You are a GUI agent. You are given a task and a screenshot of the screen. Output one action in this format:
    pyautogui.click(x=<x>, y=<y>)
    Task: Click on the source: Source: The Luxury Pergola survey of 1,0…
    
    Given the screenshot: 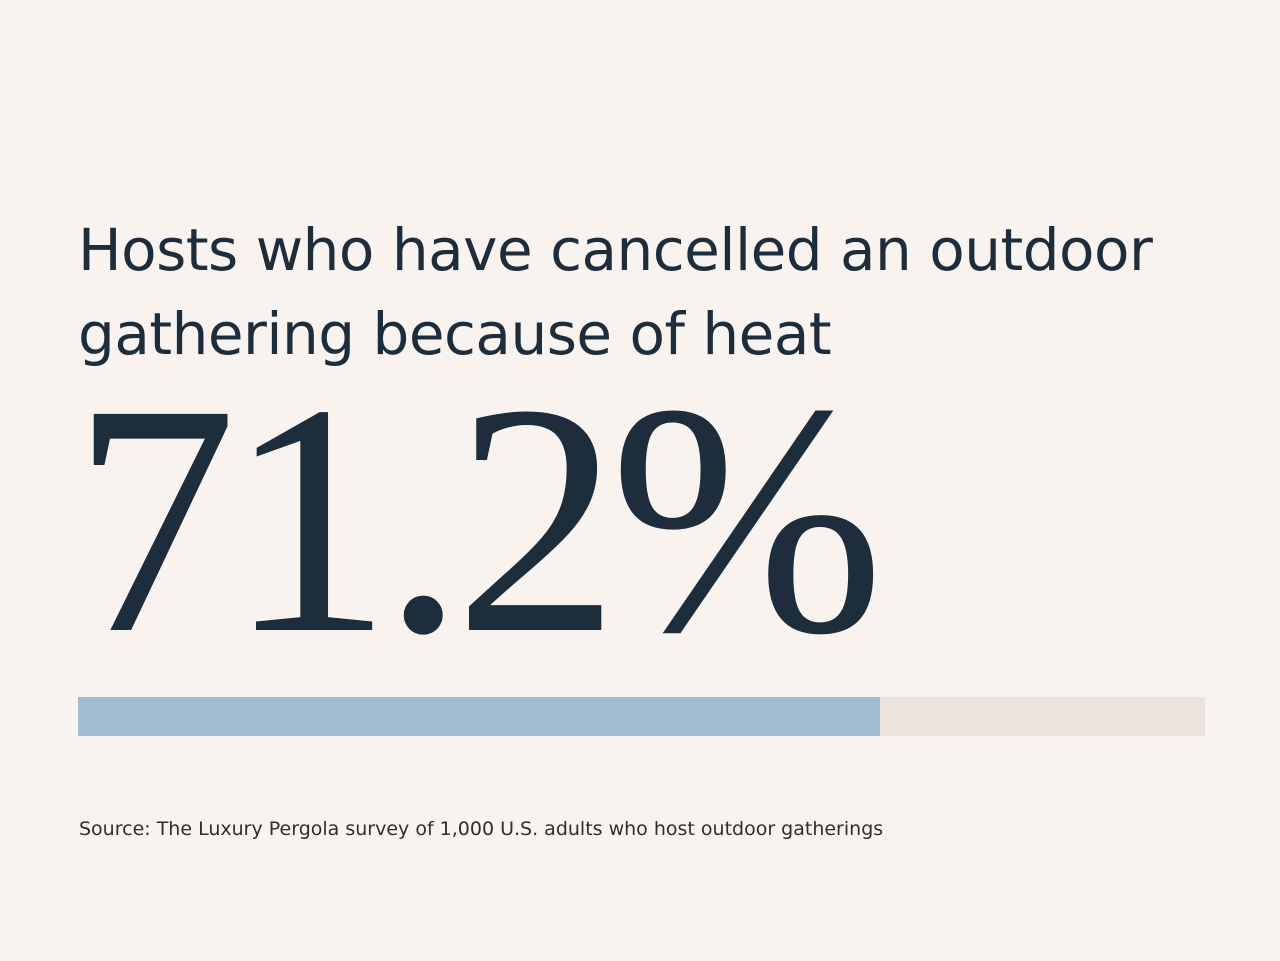 What is the action you would take?
    pyautogui.click(x=481, y=829)
    